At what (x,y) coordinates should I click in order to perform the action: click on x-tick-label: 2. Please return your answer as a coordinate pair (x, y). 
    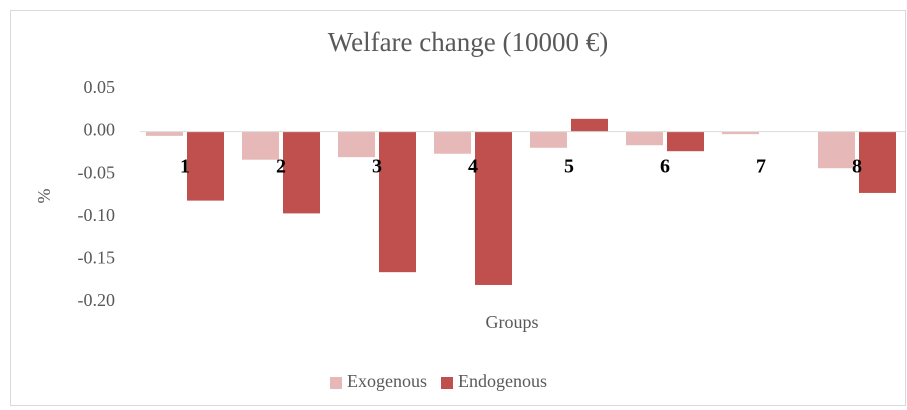
    Looking at the image, I should click on (281, 167).